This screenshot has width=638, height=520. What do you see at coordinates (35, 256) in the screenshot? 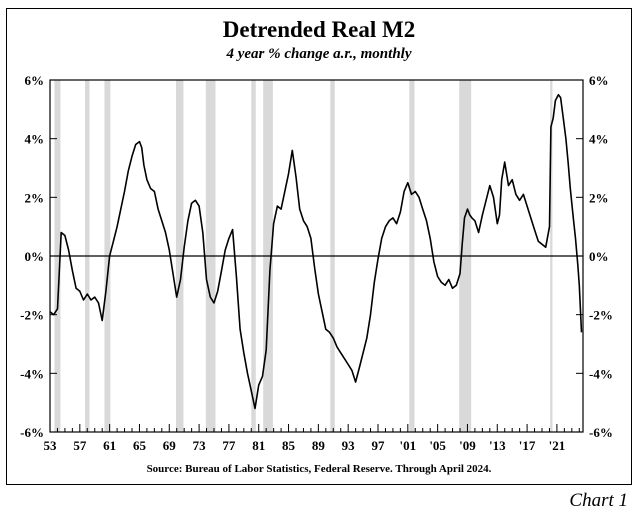
I see `y-tick-label-left-3: 0%` at bounding box center [35, 256].